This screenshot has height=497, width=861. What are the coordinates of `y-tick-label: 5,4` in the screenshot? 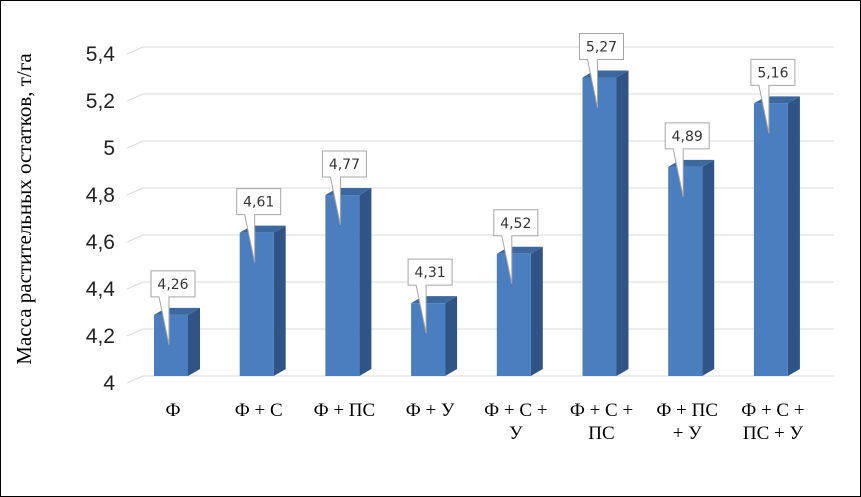 It's located at (101, 54).